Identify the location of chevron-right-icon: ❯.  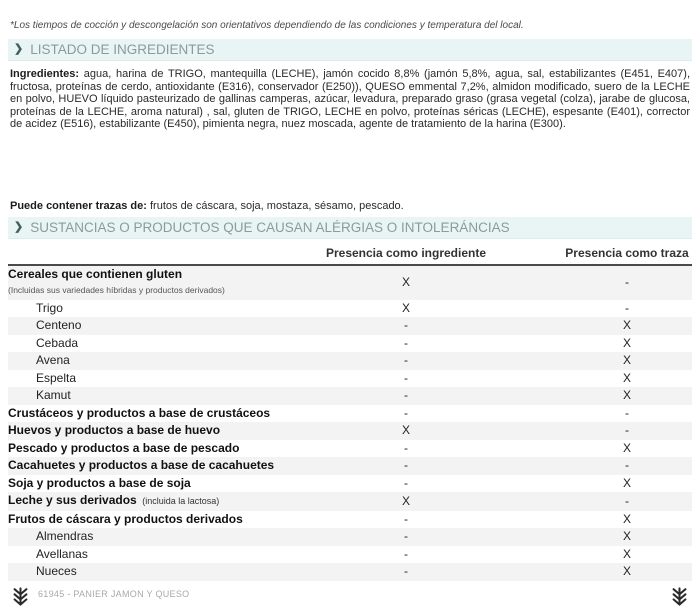
(19, 49).